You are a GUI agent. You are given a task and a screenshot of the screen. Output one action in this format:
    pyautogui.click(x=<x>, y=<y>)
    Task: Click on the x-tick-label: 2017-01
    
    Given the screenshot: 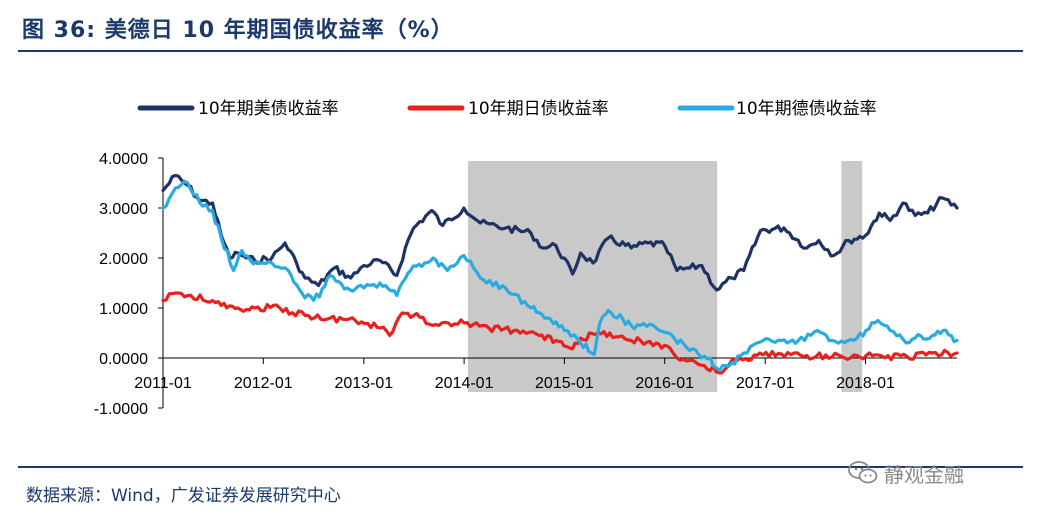 What is the action you would take?
    pyautogui.click(x=765, y=383)
    